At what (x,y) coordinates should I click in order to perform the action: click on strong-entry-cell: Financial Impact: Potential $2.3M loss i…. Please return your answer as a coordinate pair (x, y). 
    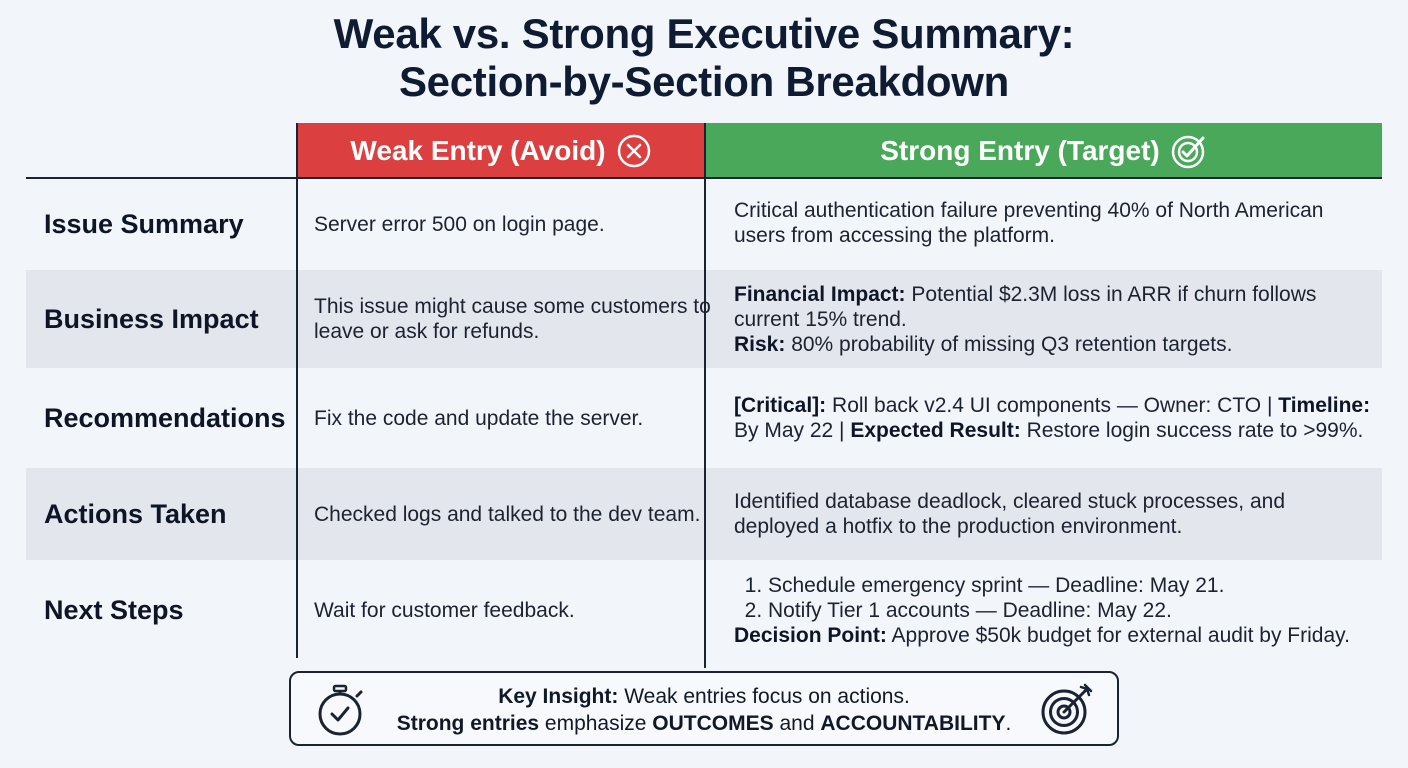
    Looking at the image, I should click on (1054, 319).